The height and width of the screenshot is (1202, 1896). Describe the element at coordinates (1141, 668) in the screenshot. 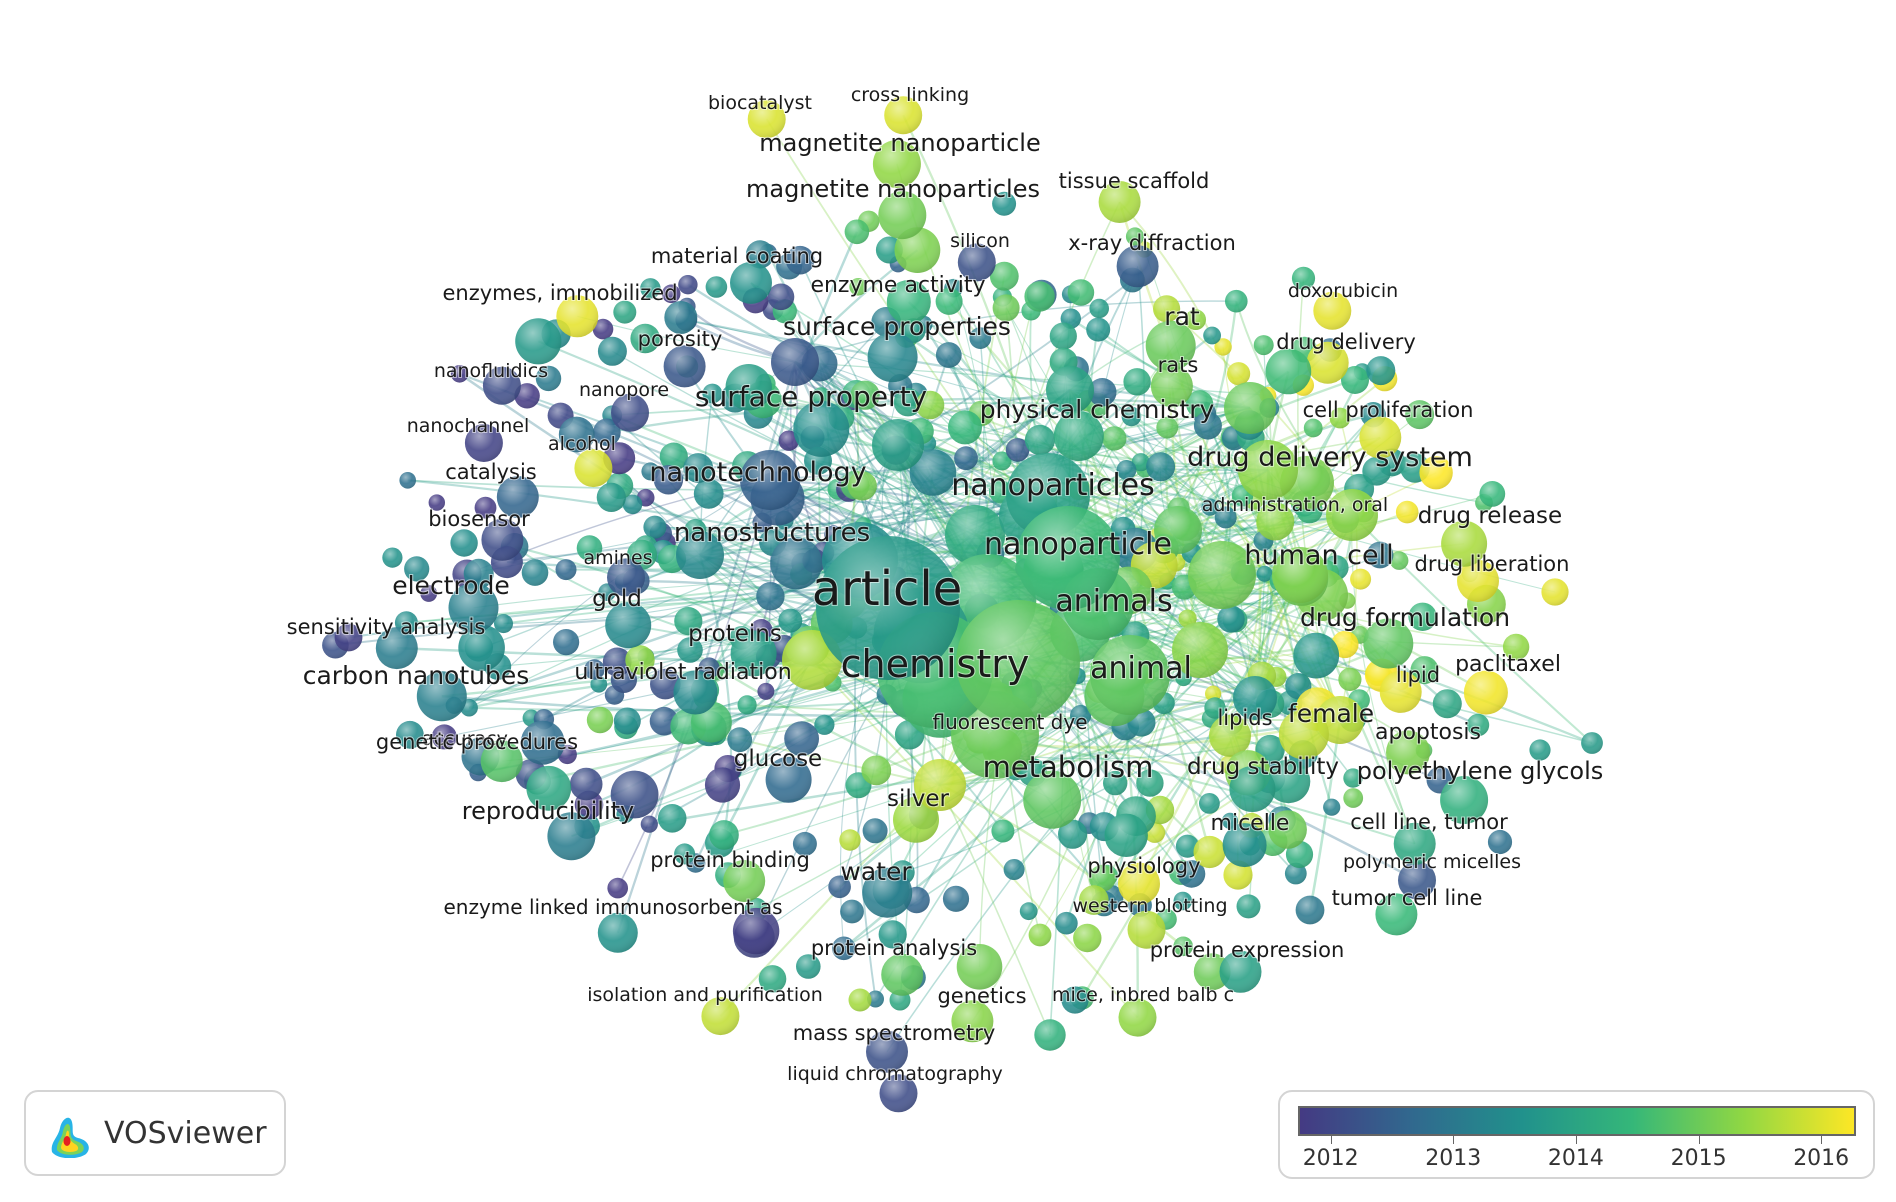

I see `term-label: animal` at that location.